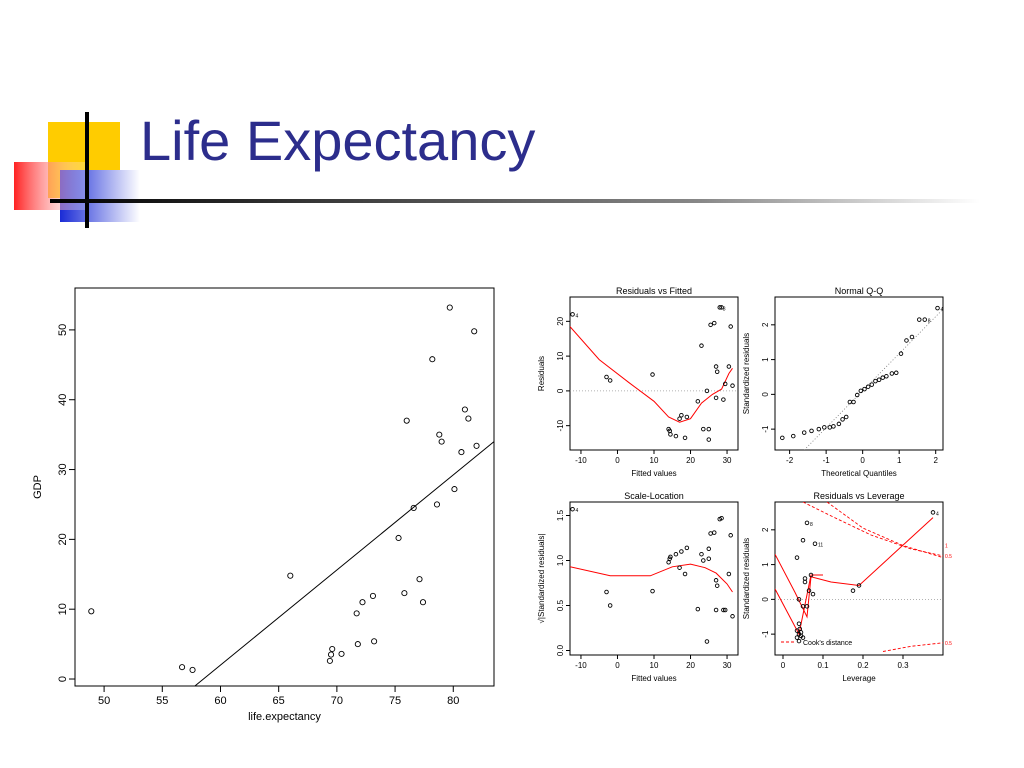 Image resolution: width=1024 pixels, height=768 pixels. Describe the element at coordinates (935, 460) in the screenshot. I see `x-tick-label: 2` at that location.